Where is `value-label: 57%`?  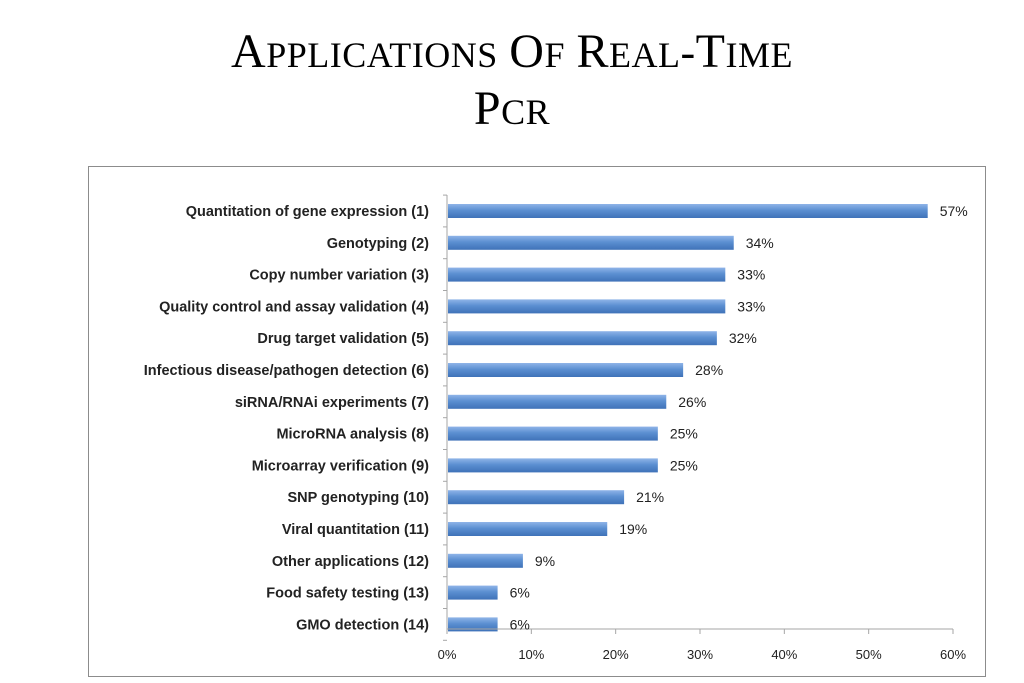 value-label: 57% is located at coordinates (954, 211).